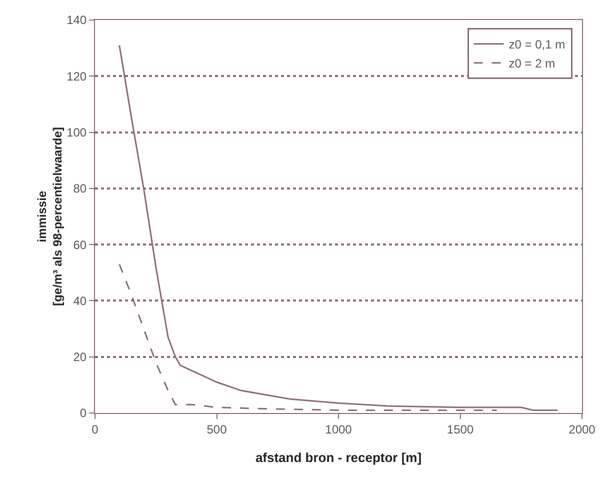 This screenshot has height=478, width=612. What do you see at coordinates (532, 63) in the screenshot?
I see `legend-label: z0 = 2 m` at bounding box center [532, 63].